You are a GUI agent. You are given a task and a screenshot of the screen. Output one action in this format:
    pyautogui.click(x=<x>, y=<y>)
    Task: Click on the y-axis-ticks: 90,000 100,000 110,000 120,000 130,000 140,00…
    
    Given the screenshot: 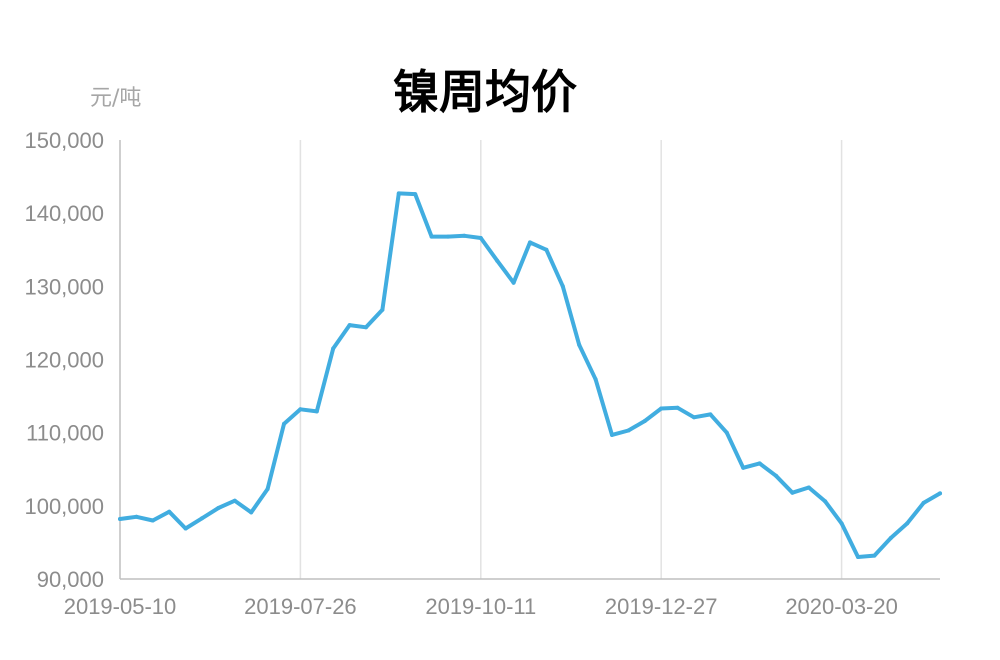 What is the action you would take?
    pyautogui.click(x=64, y=360)
    